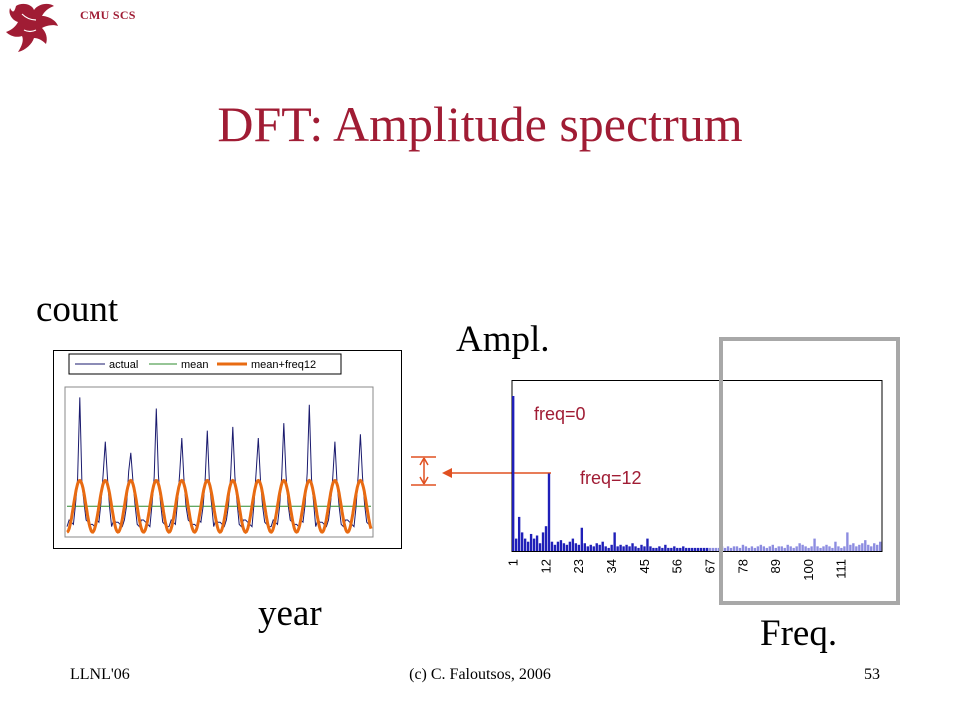 Image resolution: width=960 pixels, height=720 pixels. What do you see at coordinates (290, 613) in the screenshot?
I see `year-axis-label: year` at bounding box center [290, 613].